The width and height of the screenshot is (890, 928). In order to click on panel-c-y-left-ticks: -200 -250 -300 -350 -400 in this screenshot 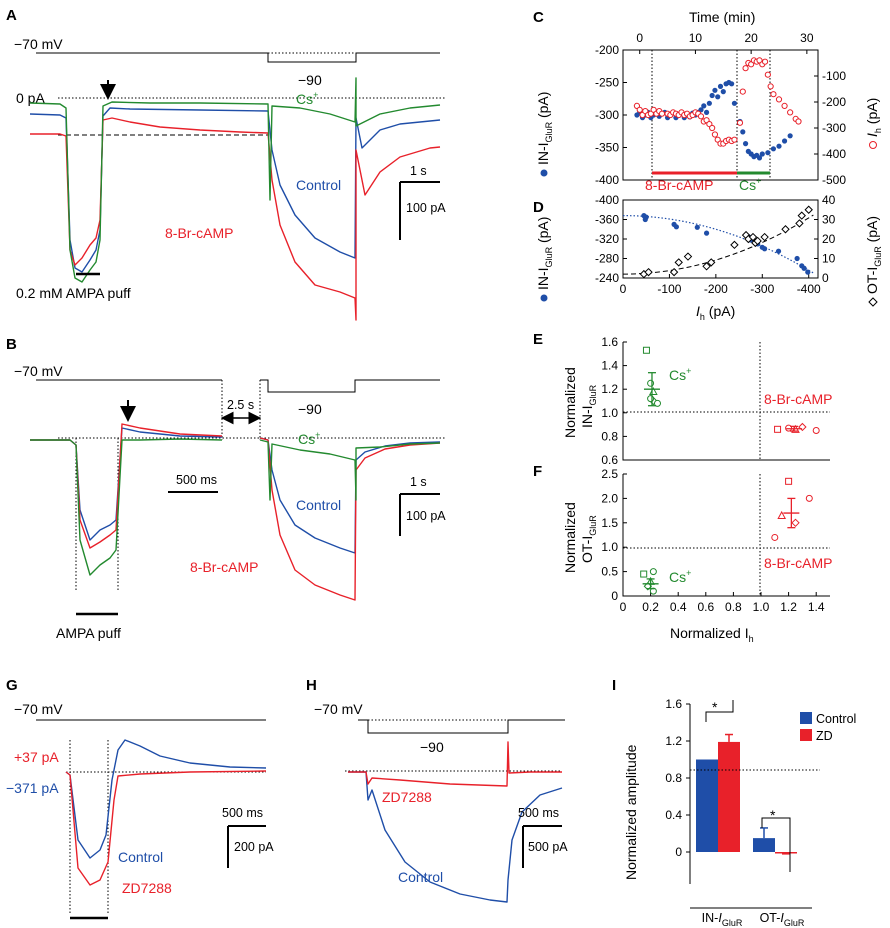, I will do `click(611, 115)`.